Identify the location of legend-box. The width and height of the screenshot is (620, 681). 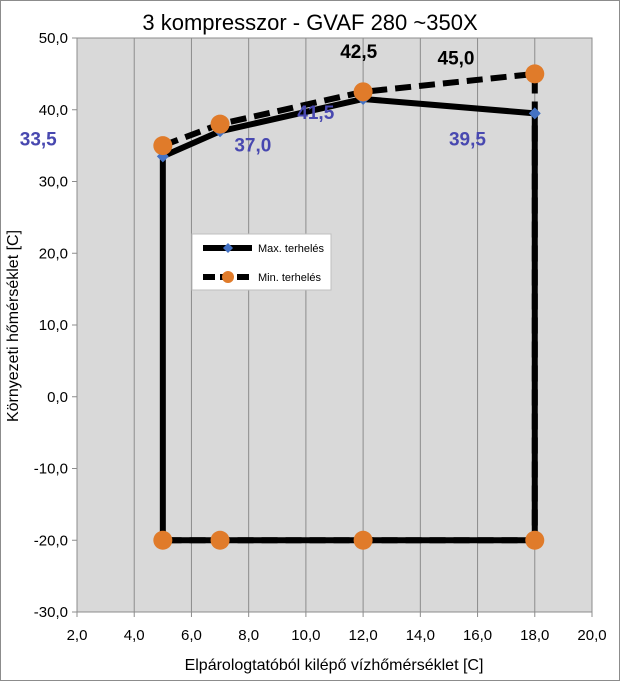
(261, 262).